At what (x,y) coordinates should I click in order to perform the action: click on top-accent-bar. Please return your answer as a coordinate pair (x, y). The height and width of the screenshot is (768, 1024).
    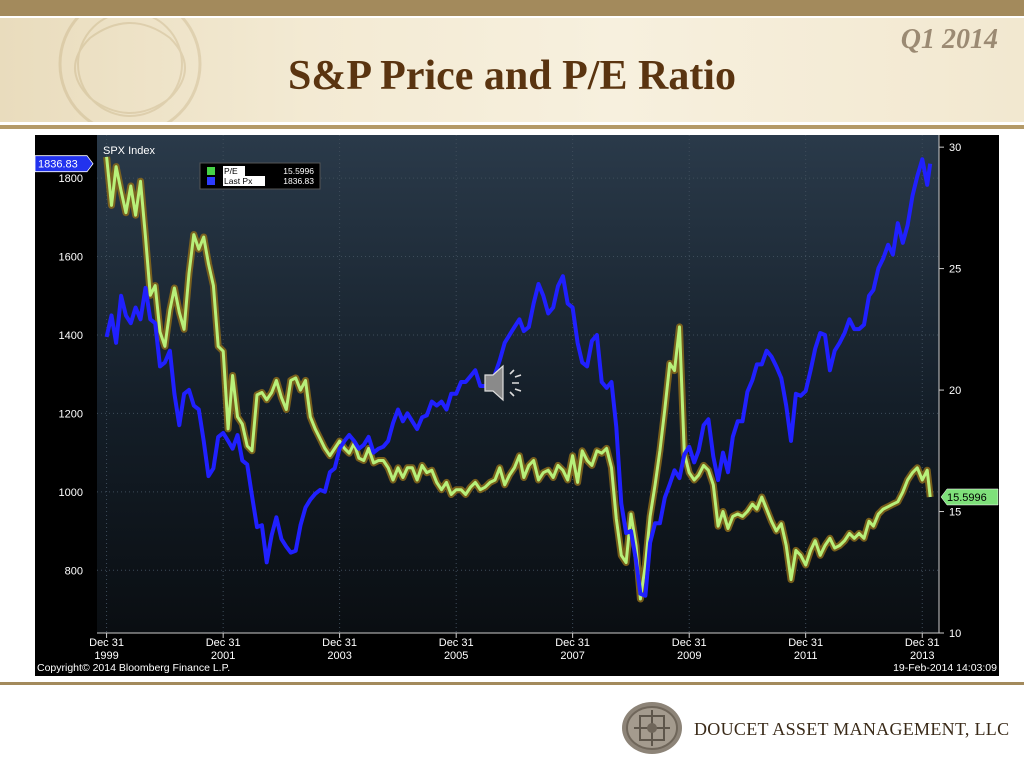
    Looking at the image, I should click on (512, 8).